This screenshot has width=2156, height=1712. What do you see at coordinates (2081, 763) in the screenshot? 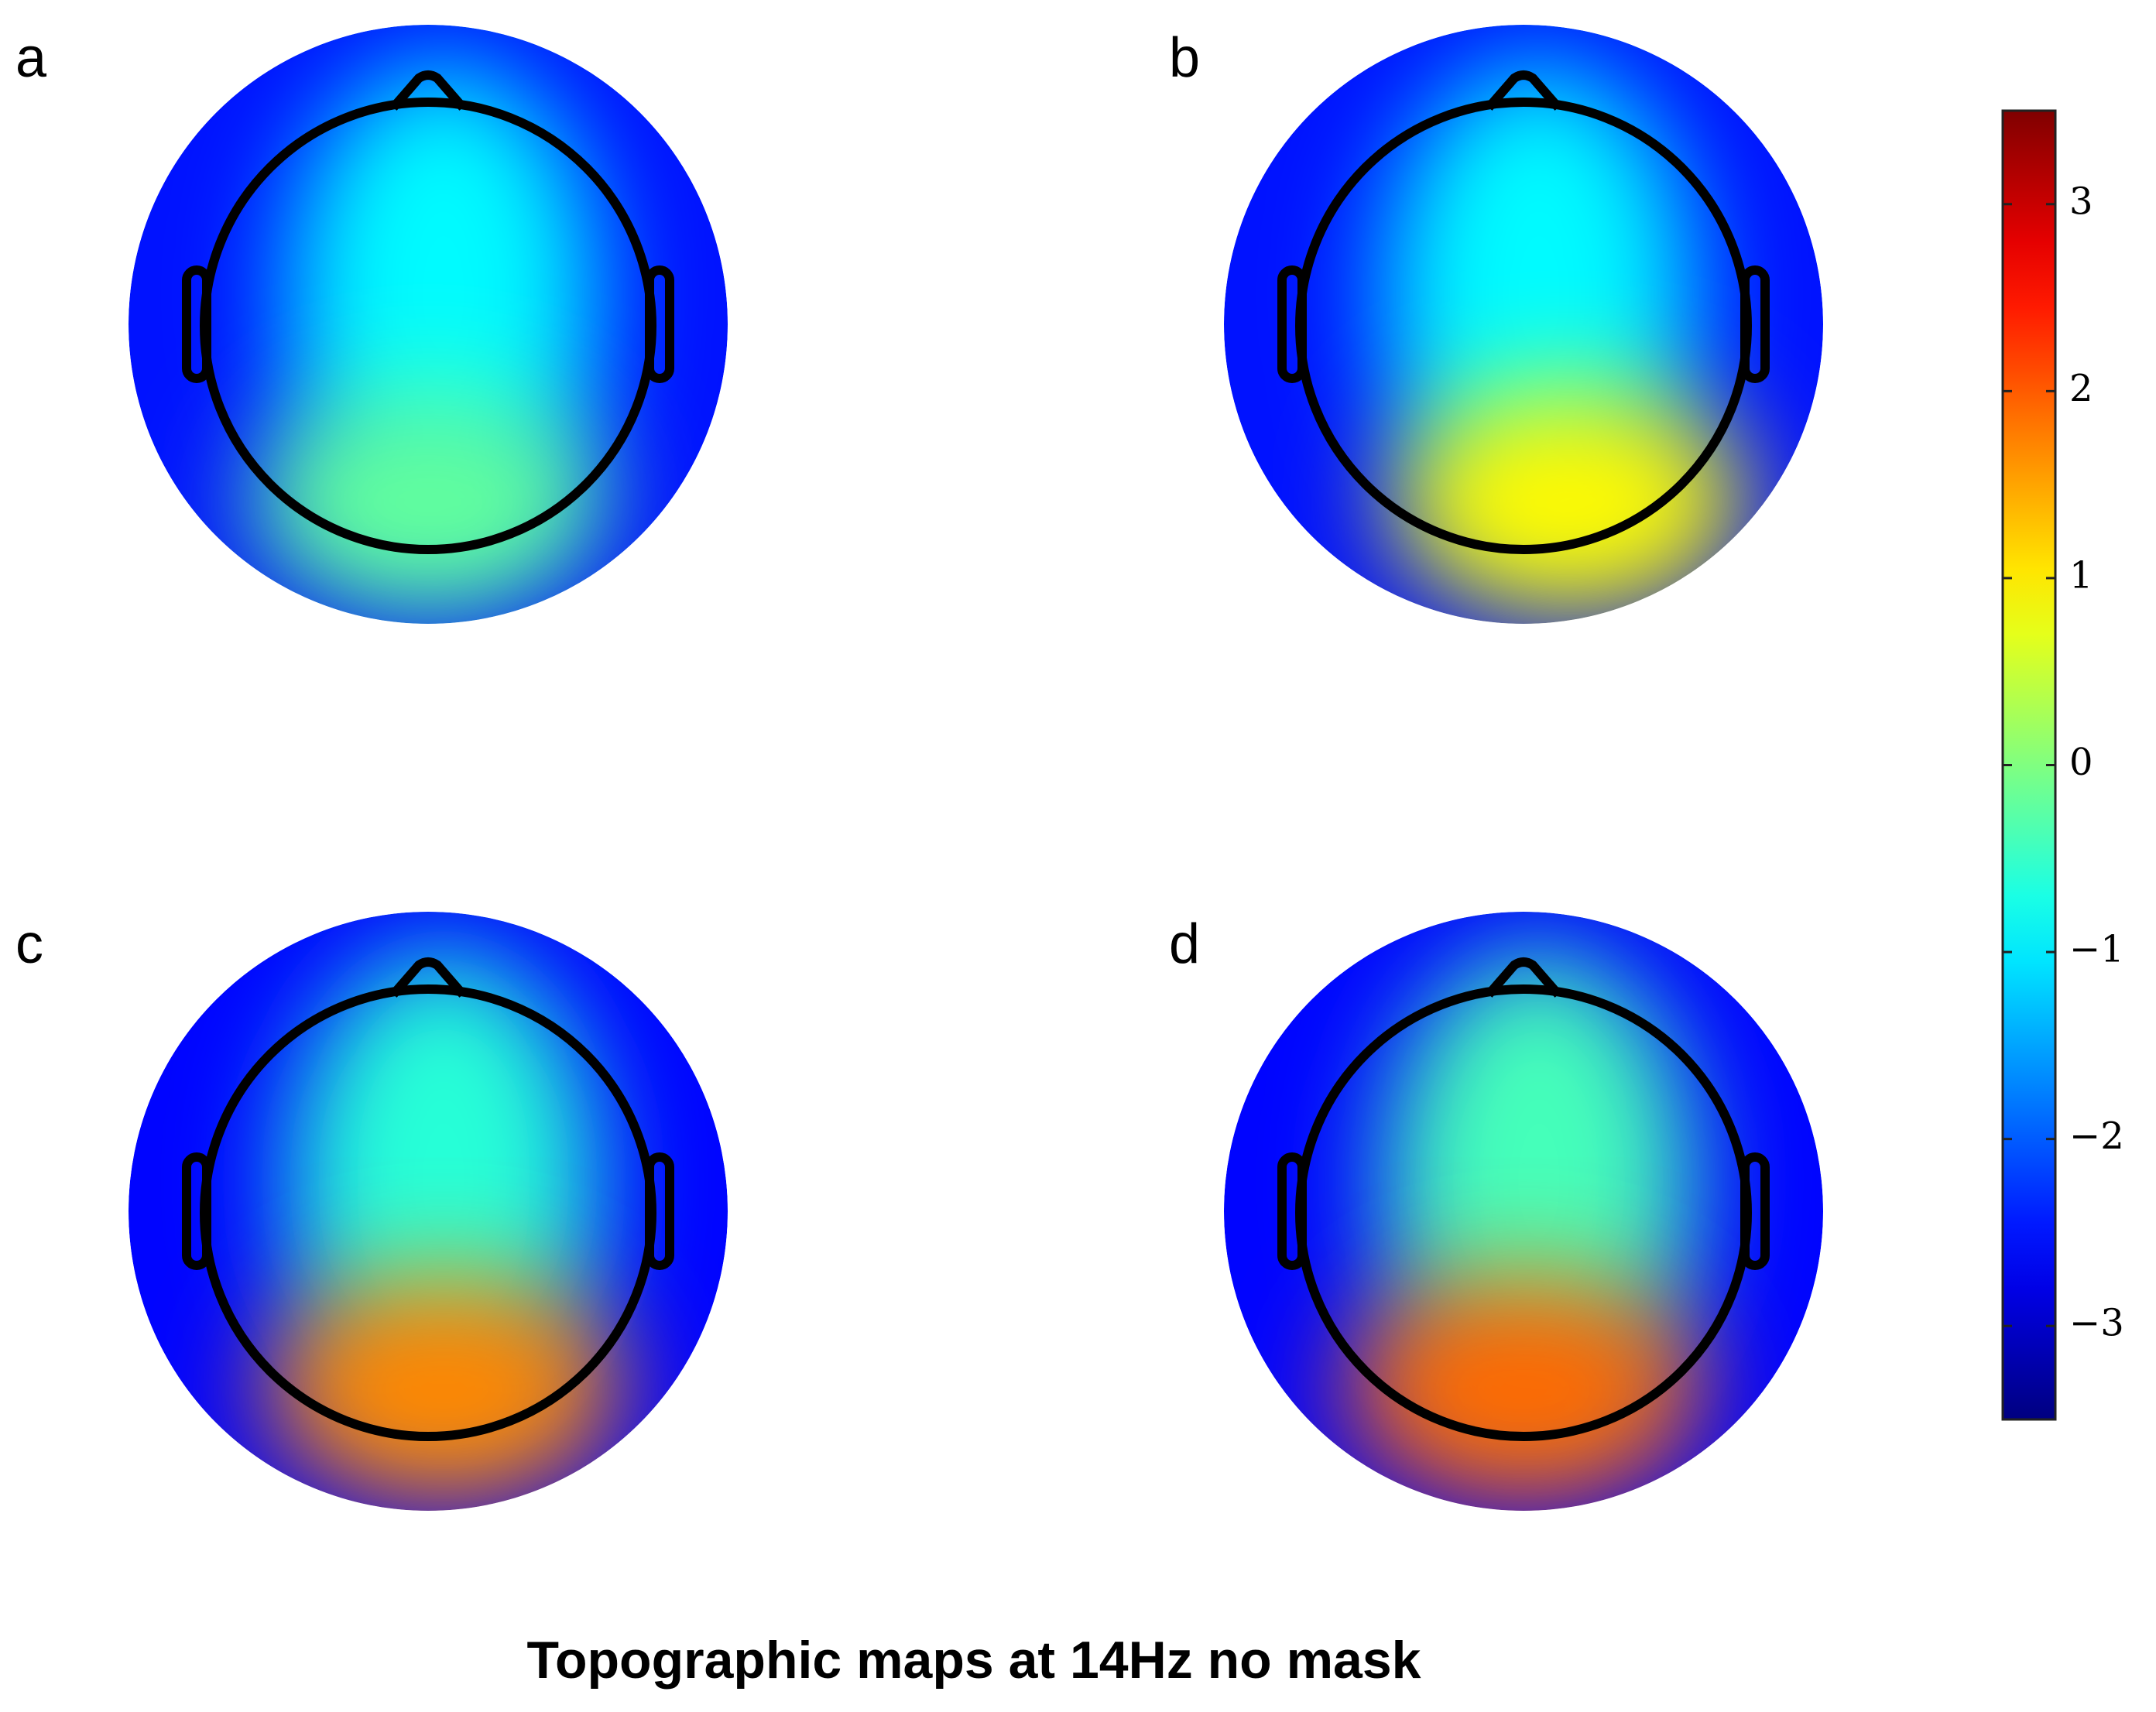
I see `colorbar-tick-label: 0` at bounding box center [2081, 763].